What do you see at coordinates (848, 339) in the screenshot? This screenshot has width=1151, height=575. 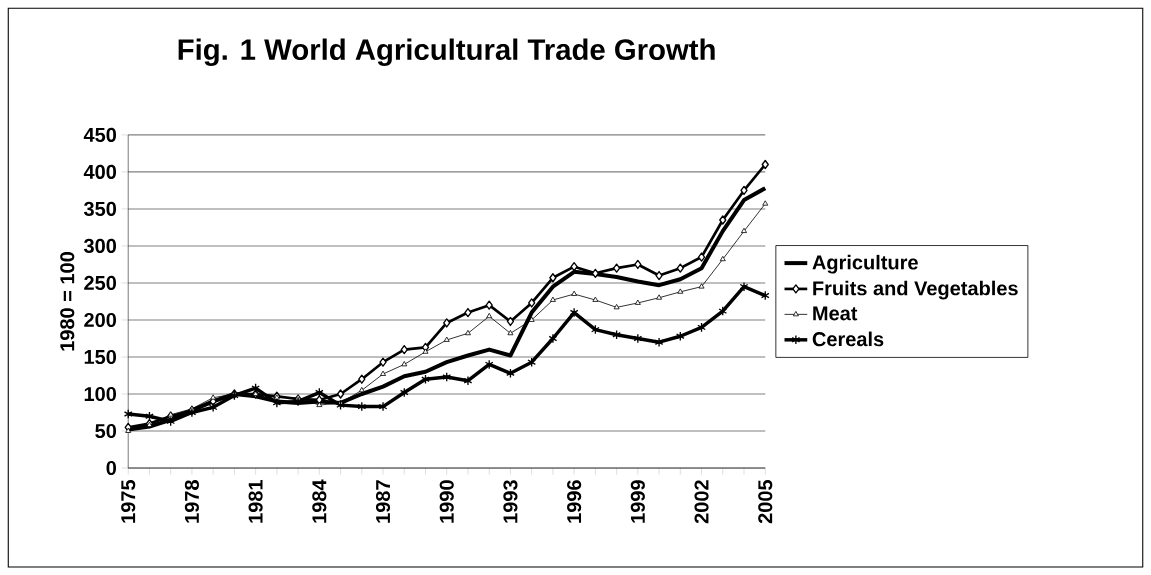 I see `legend-label: Cereals` at bounding box center [848, 339].